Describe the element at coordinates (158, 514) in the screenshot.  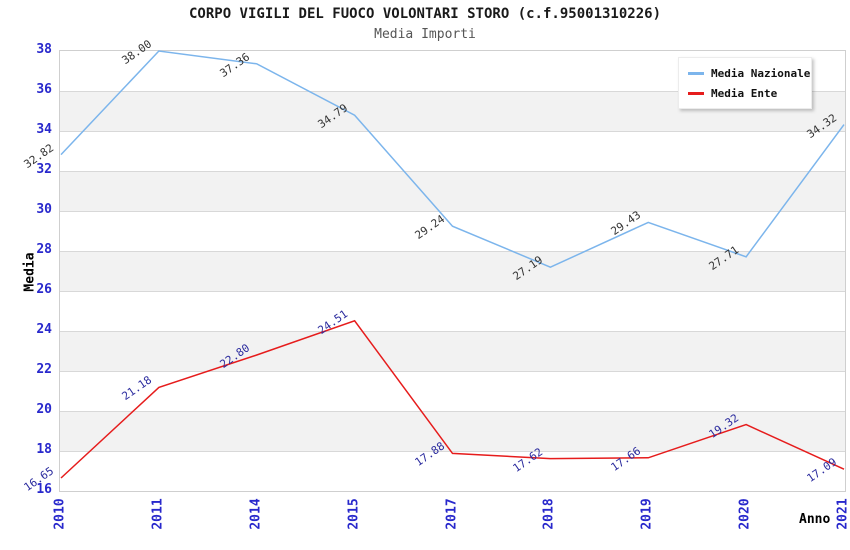
I see `x-tick-label: 2011` at that location.